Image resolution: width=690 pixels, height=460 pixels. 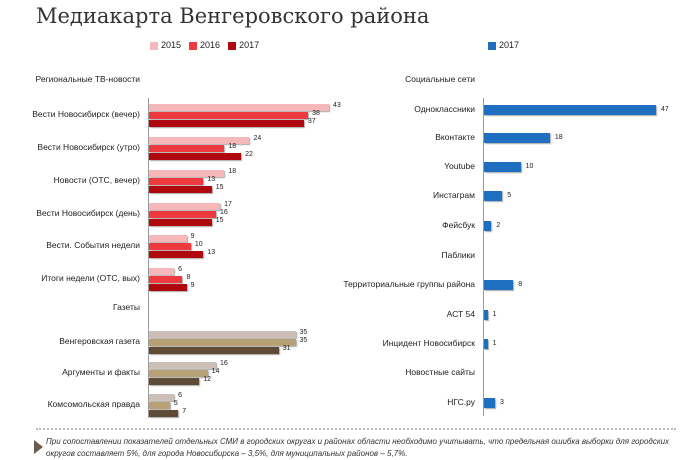 I want to click on category-label: Региональные ТВ-новости, so click(x=87, y=79).